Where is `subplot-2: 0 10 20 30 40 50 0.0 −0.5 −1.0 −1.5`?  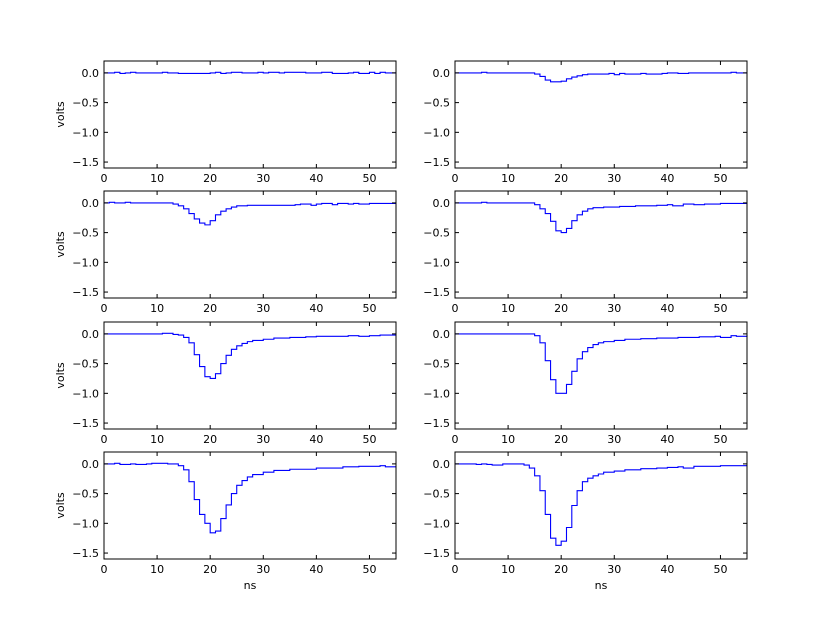
subplot-2: 0 10 20 30 40 50 0.0 −0.5 −1.0 −1.5 is located at coordinates (585, 122).